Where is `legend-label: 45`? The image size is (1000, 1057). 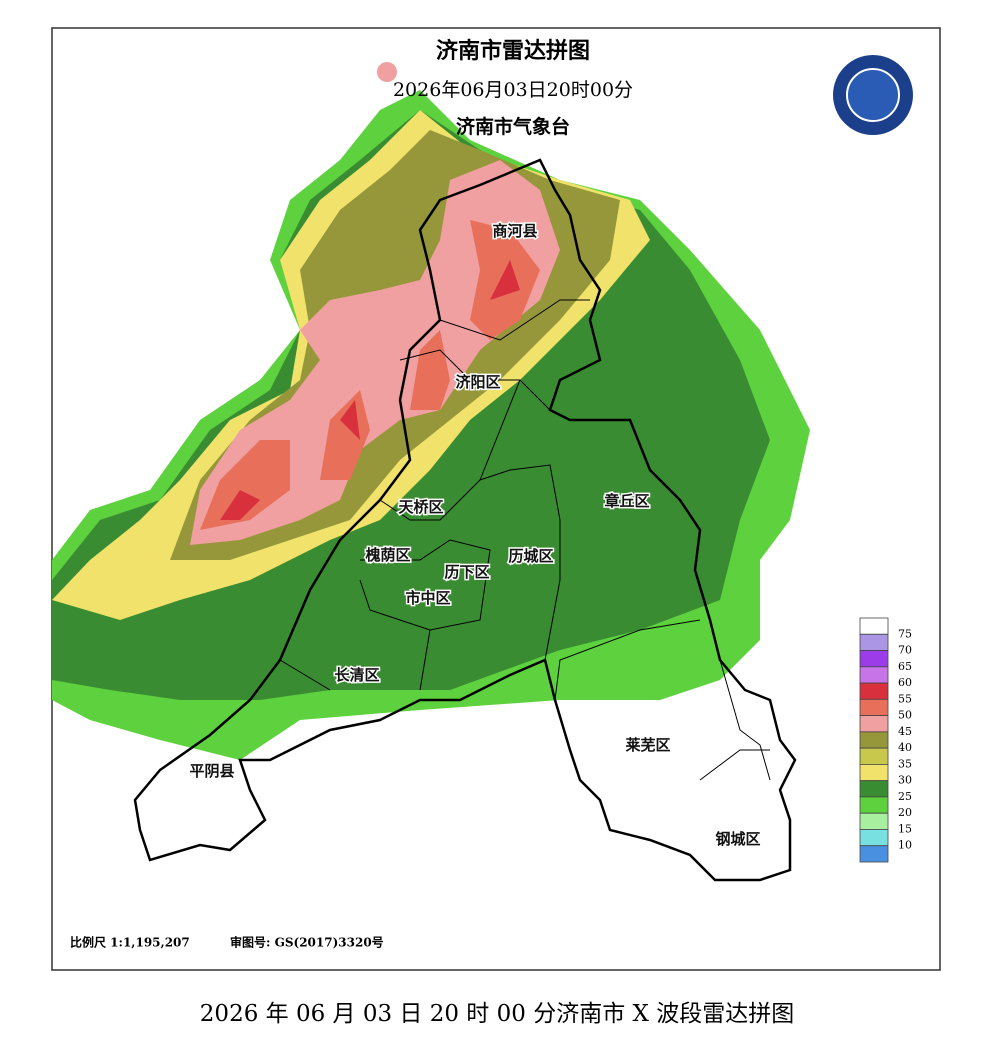 legend-label: 45 is located at coordinates (905, 731).